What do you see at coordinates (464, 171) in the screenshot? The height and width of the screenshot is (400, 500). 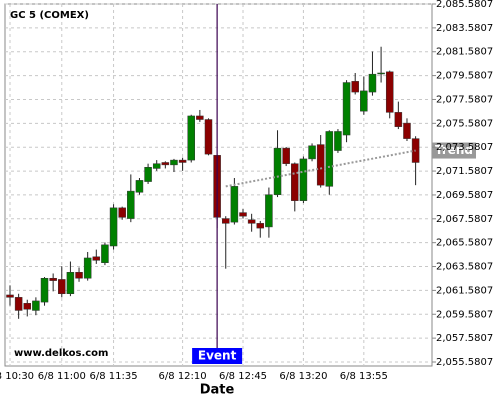 I see `y-tick-label: 2,071.5807` at bounding box center [464, 171].